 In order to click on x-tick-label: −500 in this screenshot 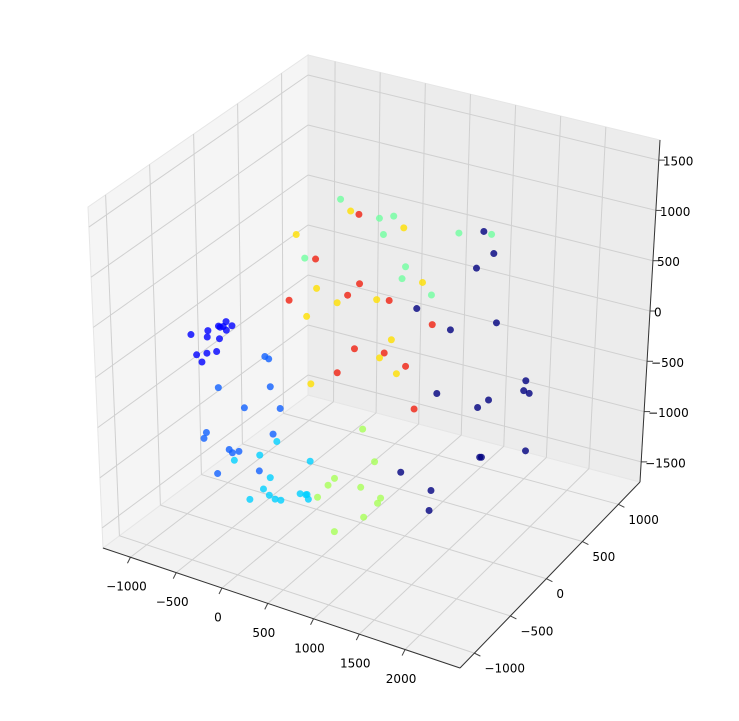, I will do `click(172, 602)`.